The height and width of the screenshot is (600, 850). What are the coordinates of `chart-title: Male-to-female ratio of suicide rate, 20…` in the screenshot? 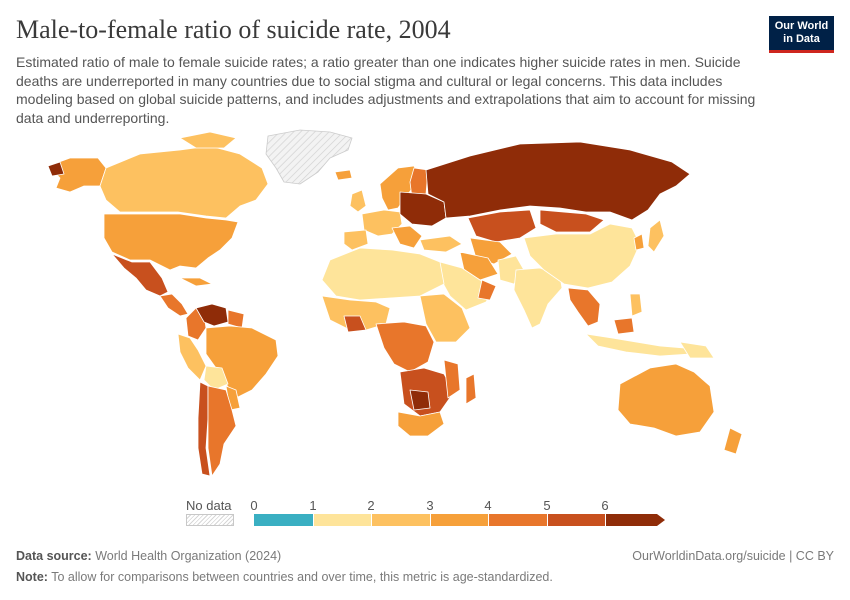 It's located at (233, 29).